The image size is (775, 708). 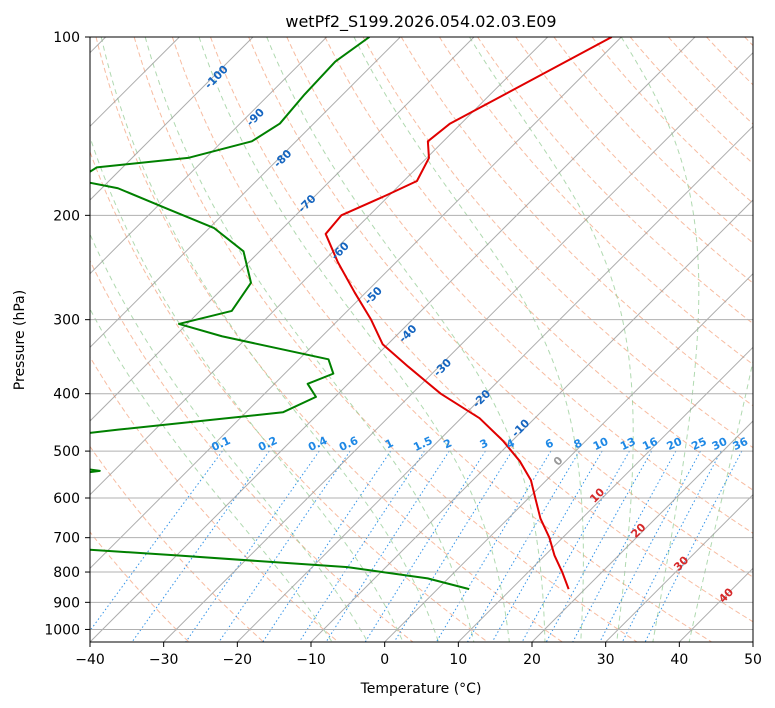 I want to click on x-tick-label: 10, so click(x=458, y=660).